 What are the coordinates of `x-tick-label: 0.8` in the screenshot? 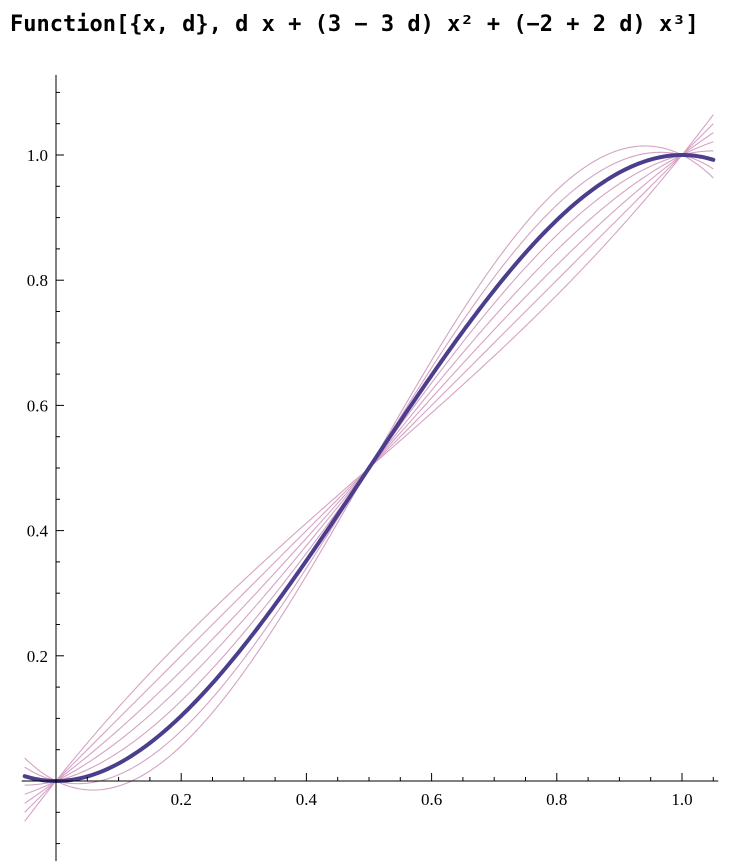 It's located at (556, 799).